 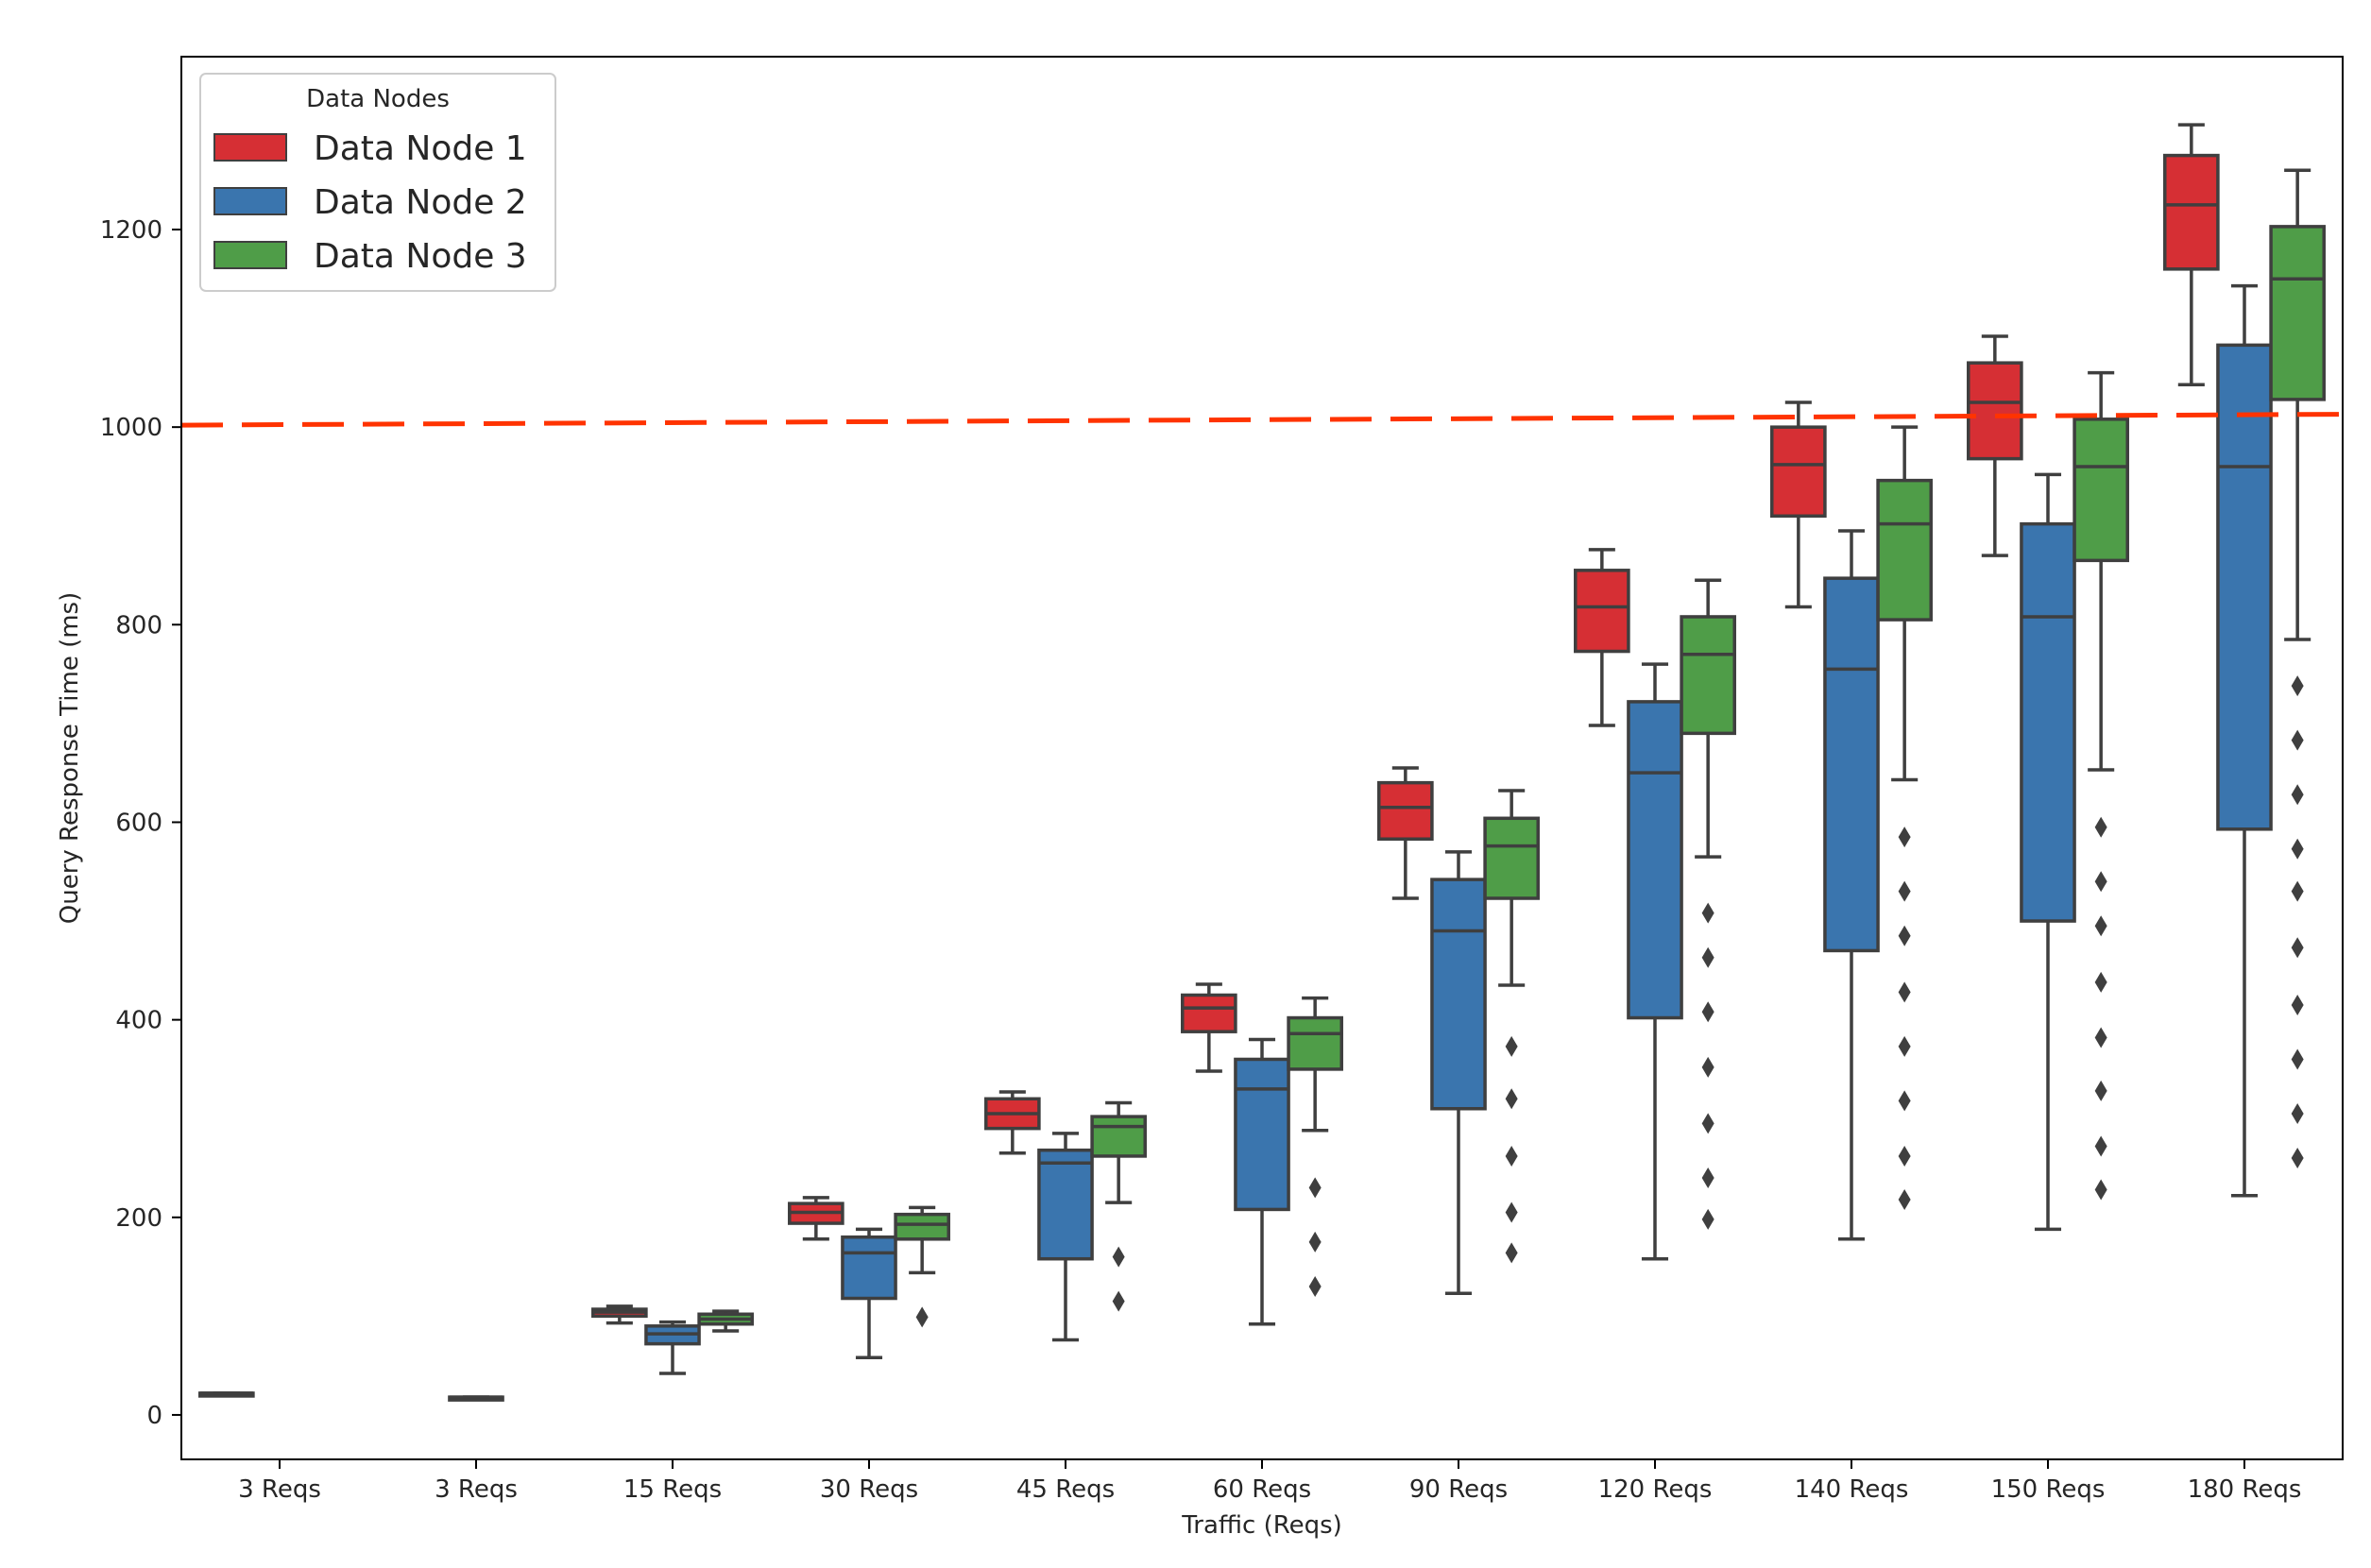 What do you see at coordinates (1065, 1489) in the screenshot?
I see `x-tick-label: 45 Reqs` at bounding box center [1065, 1489].